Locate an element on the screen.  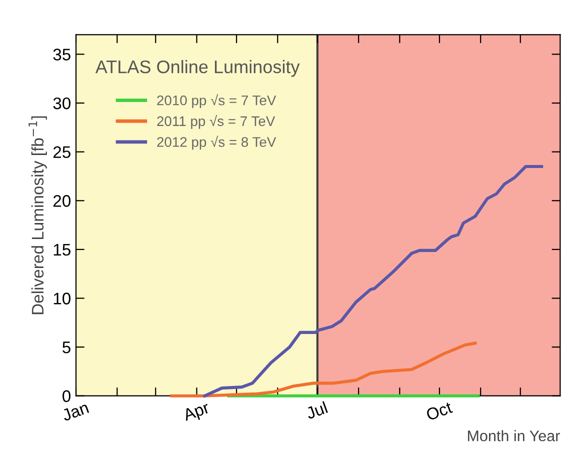
x-tick-label: Apr is located at coordinates (197, 412).